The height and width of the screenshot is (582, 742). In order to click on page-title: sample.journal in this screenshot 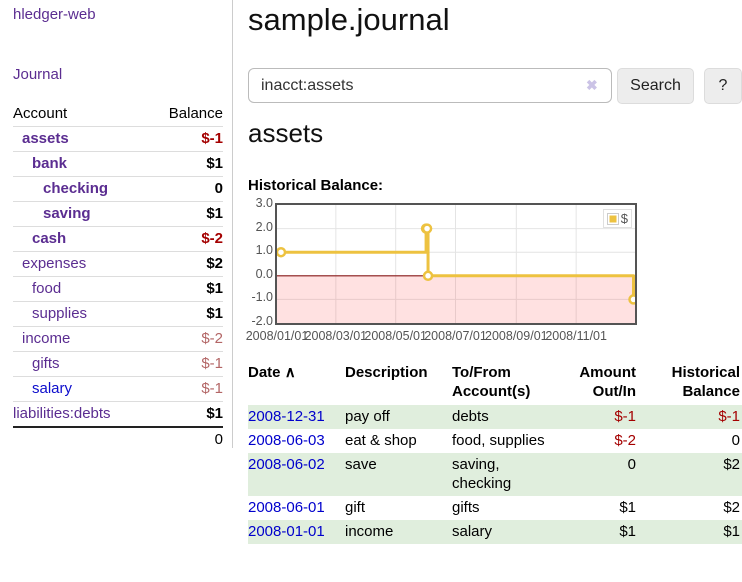, I will do `click(349, 19)`.